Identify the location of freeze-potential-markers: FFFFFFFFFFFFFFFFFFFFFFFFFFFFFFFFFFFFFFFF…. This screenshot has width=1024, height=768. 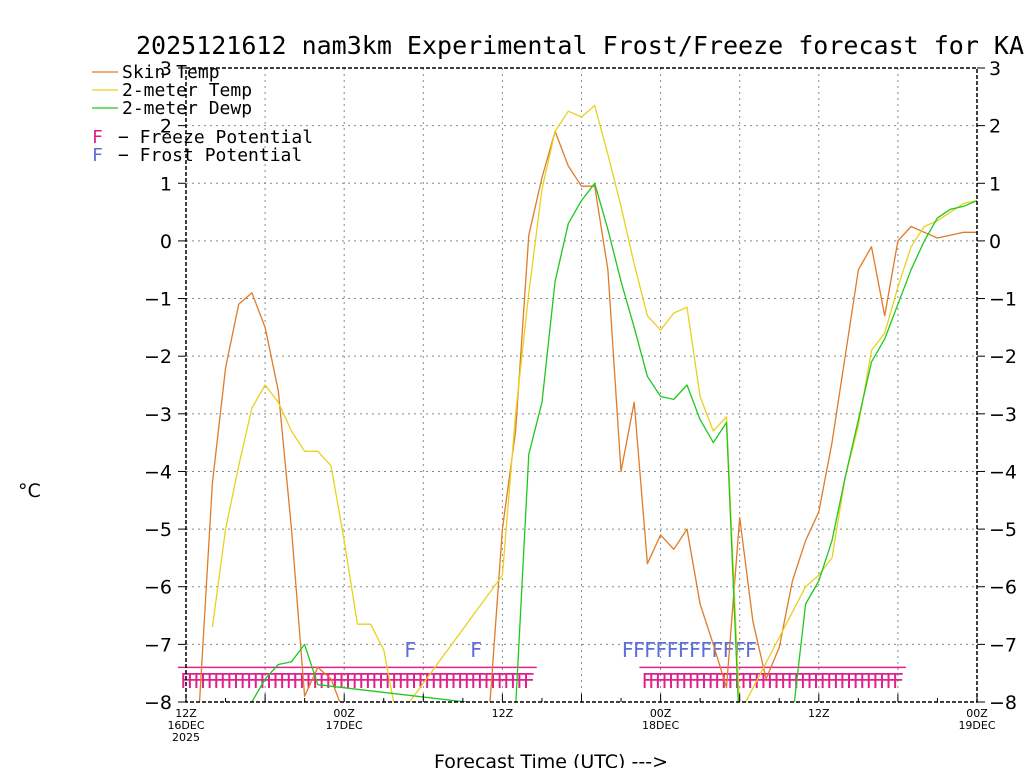
(542, 679).